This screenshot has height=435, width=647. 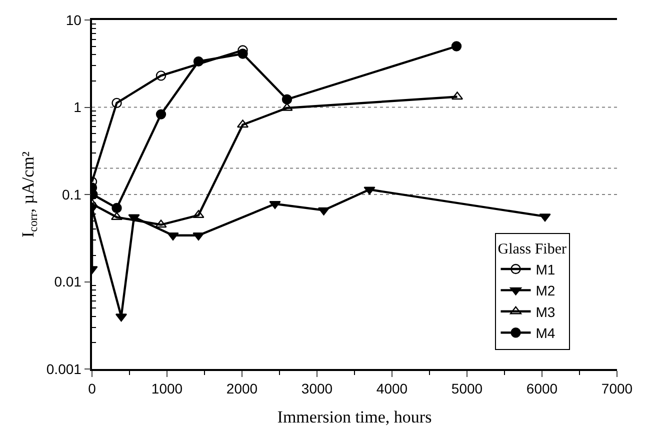 I want to click on y-tick-label: 10, so click(x=74, y=20).